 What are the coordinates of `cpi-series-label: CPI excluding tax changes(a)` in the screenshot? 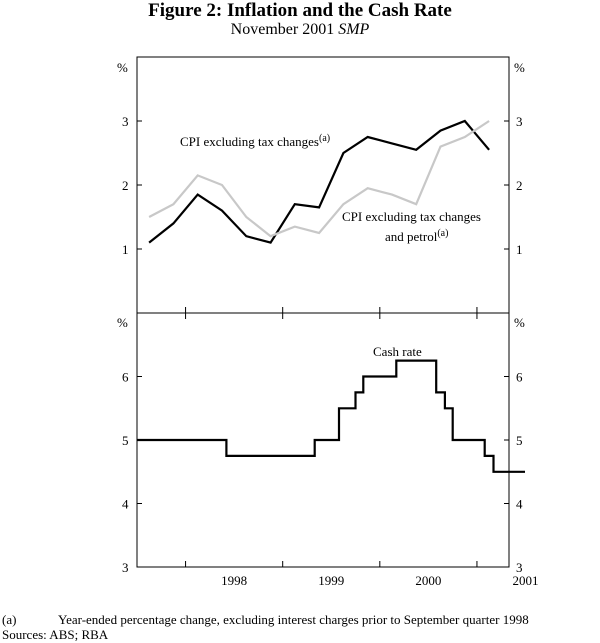 It's located at (255, 141).